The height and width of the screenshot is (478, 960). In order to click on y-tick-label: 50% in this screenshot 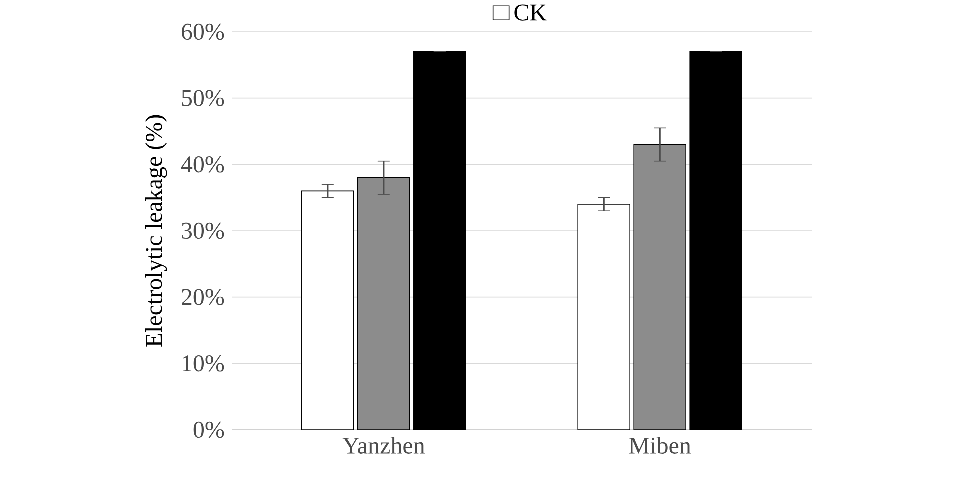, I will do `click(203, 98)`.